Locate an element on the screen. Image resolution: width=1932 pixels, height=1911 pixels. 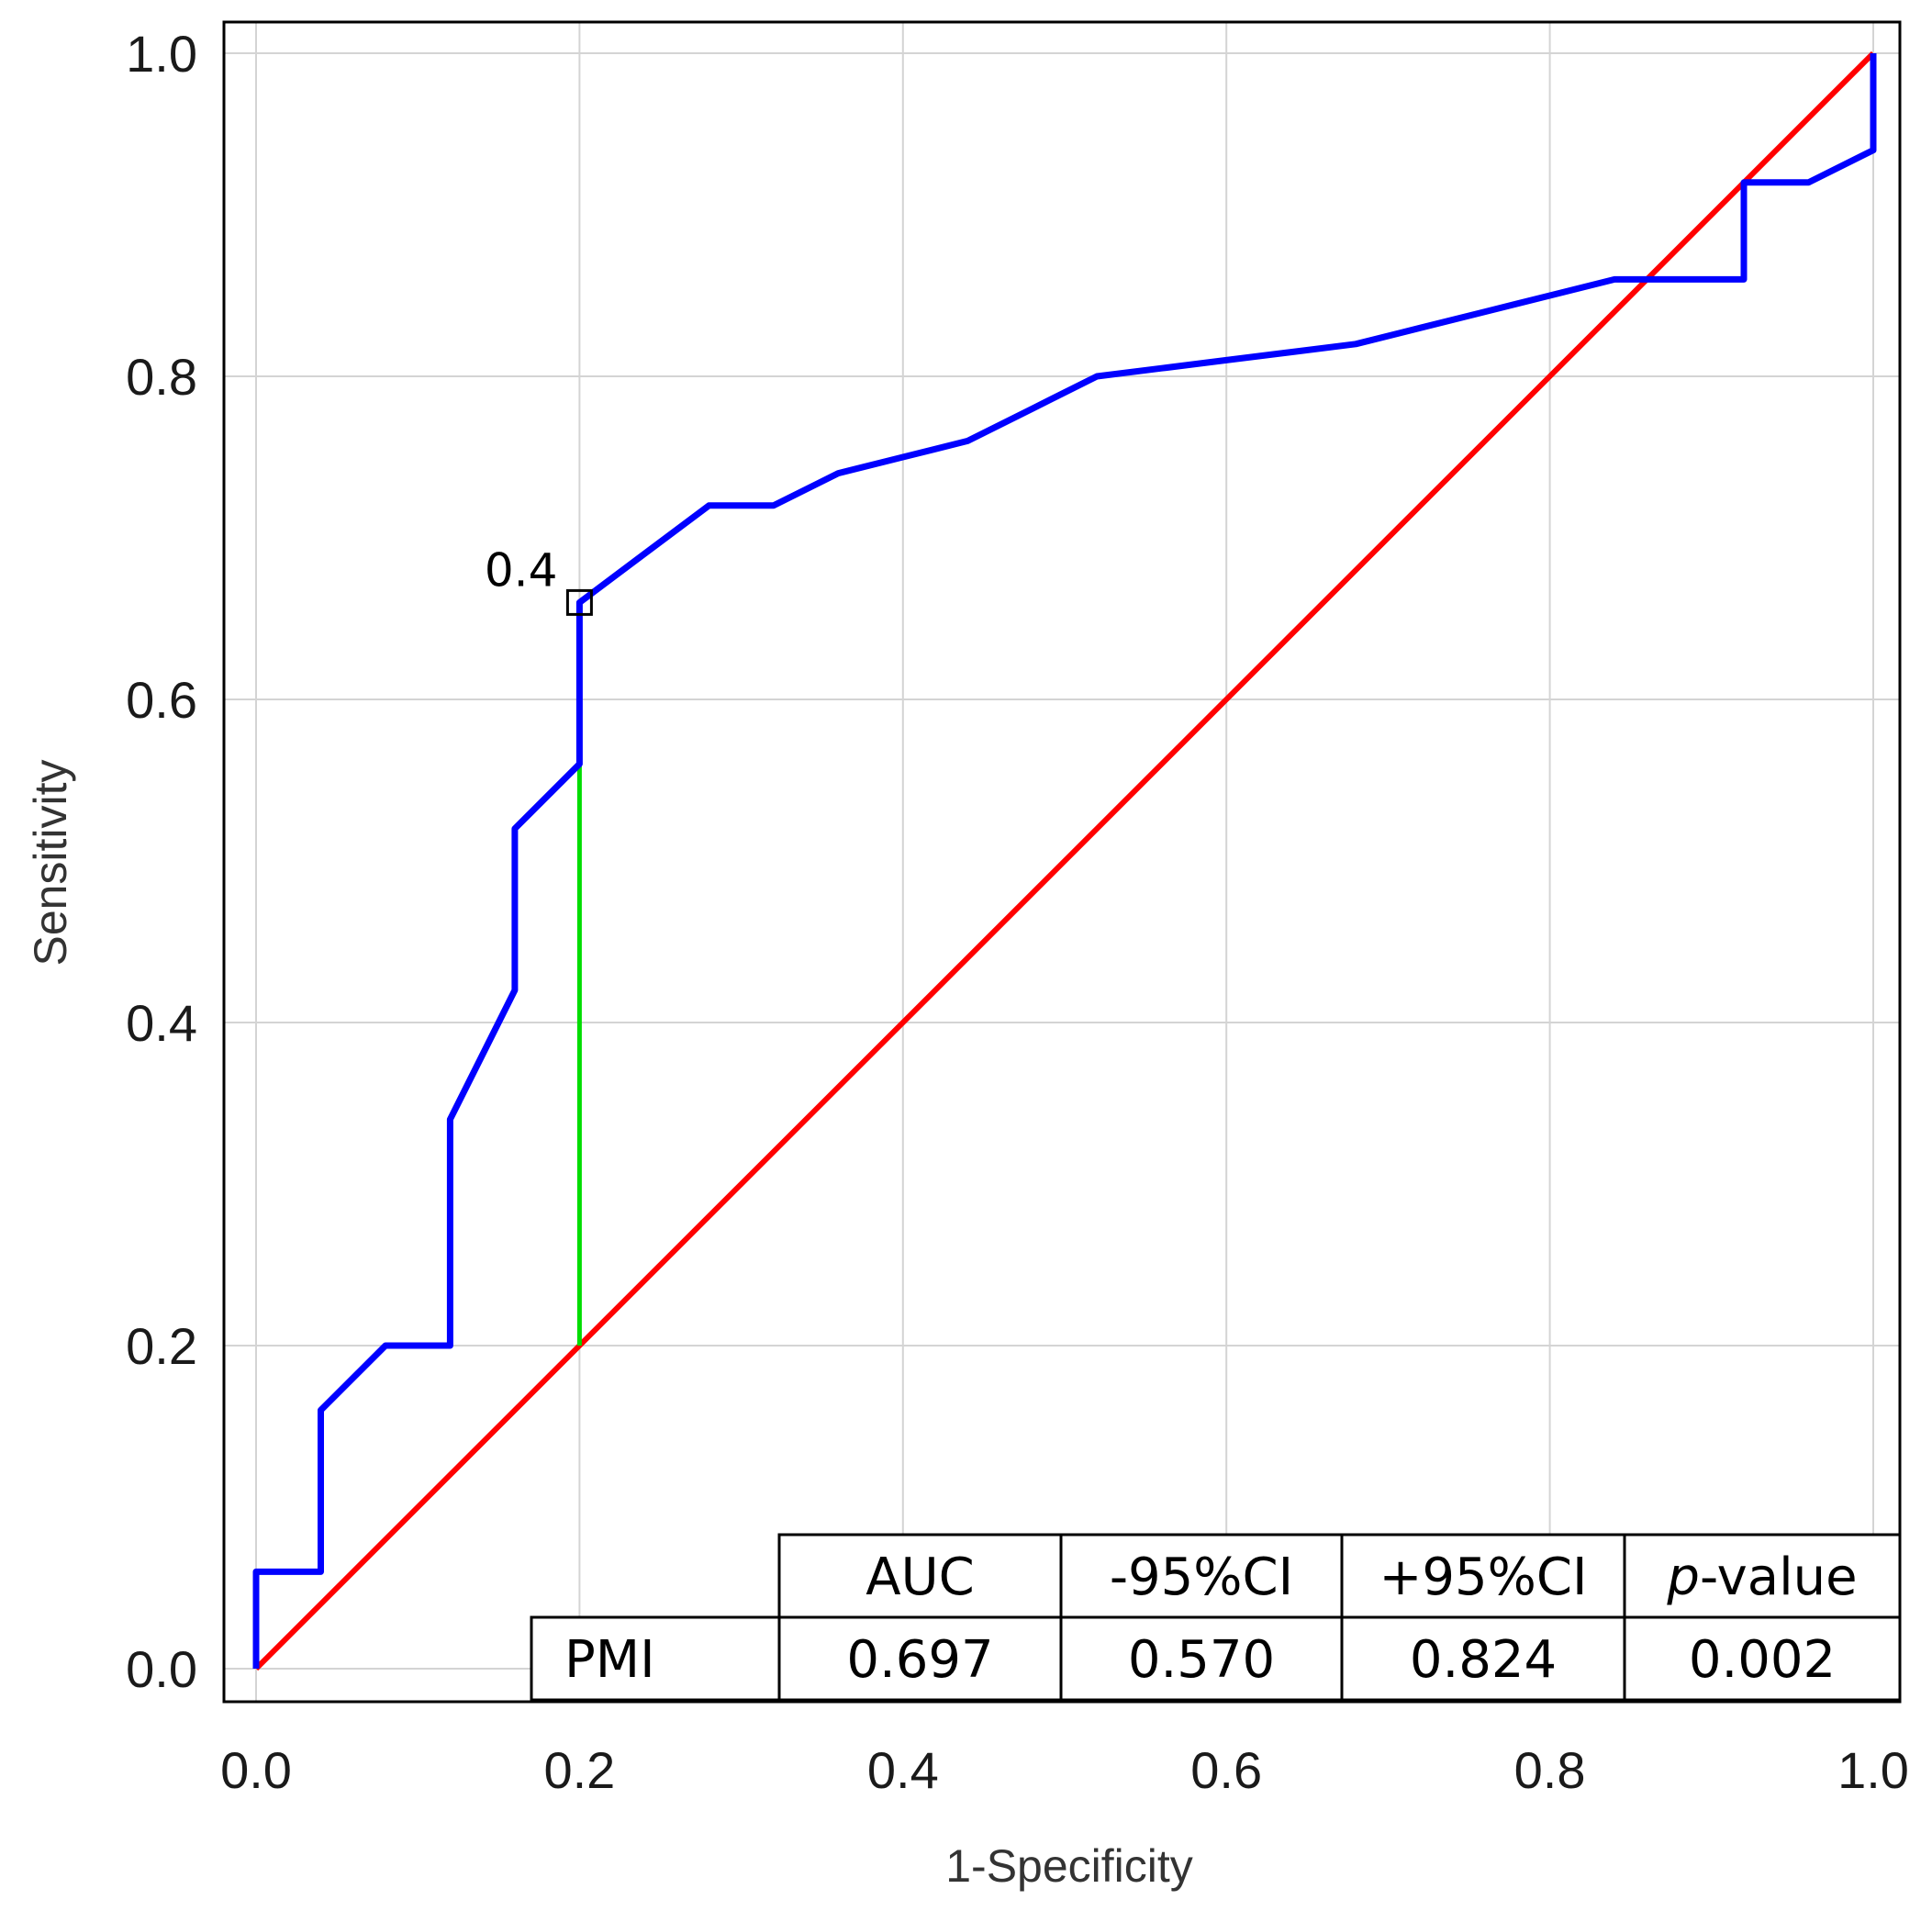
x-axis-title: 1-Specificity is located at coordinates (1069, 1866).